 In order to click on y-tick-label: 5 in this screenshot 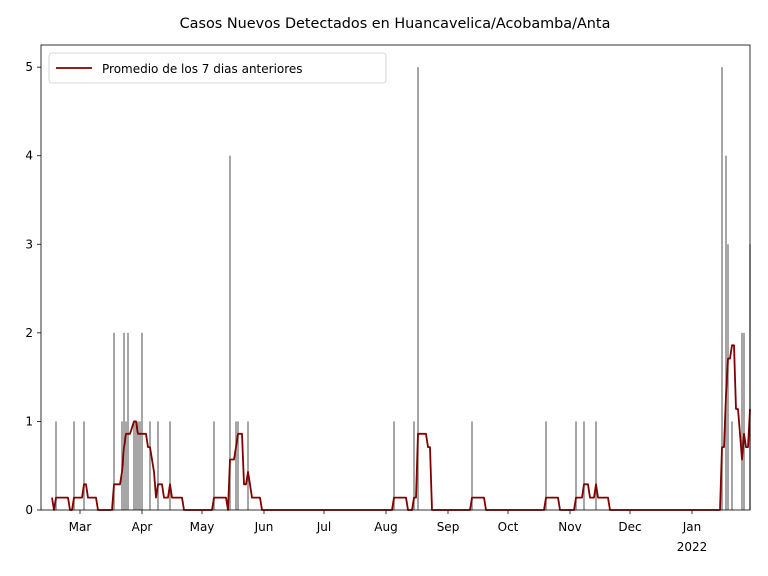, I will do `click(29, 67)`.